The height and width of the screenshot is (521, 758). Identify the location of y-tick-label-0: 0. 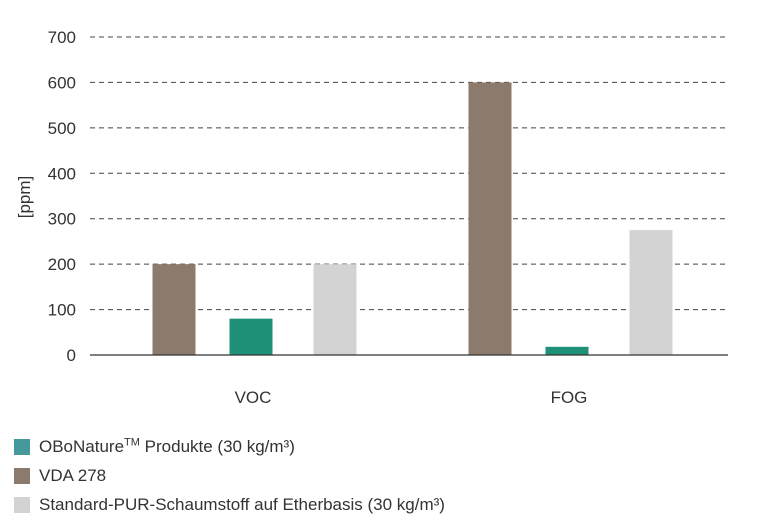
(71, 355).